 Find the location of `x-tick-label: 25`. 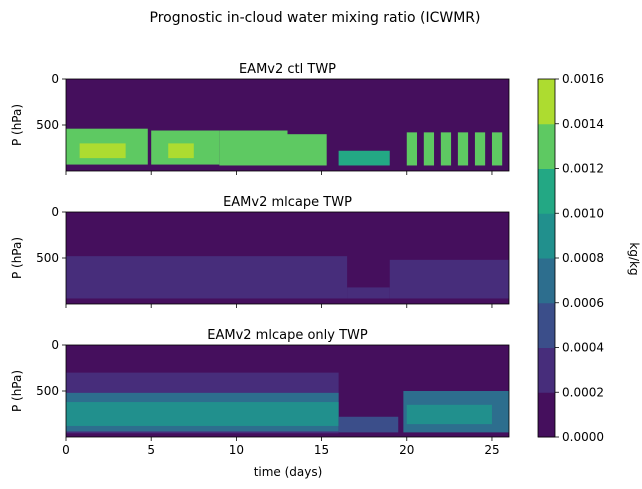

x-tick-label: 25 is located at coordinates (491, 450).